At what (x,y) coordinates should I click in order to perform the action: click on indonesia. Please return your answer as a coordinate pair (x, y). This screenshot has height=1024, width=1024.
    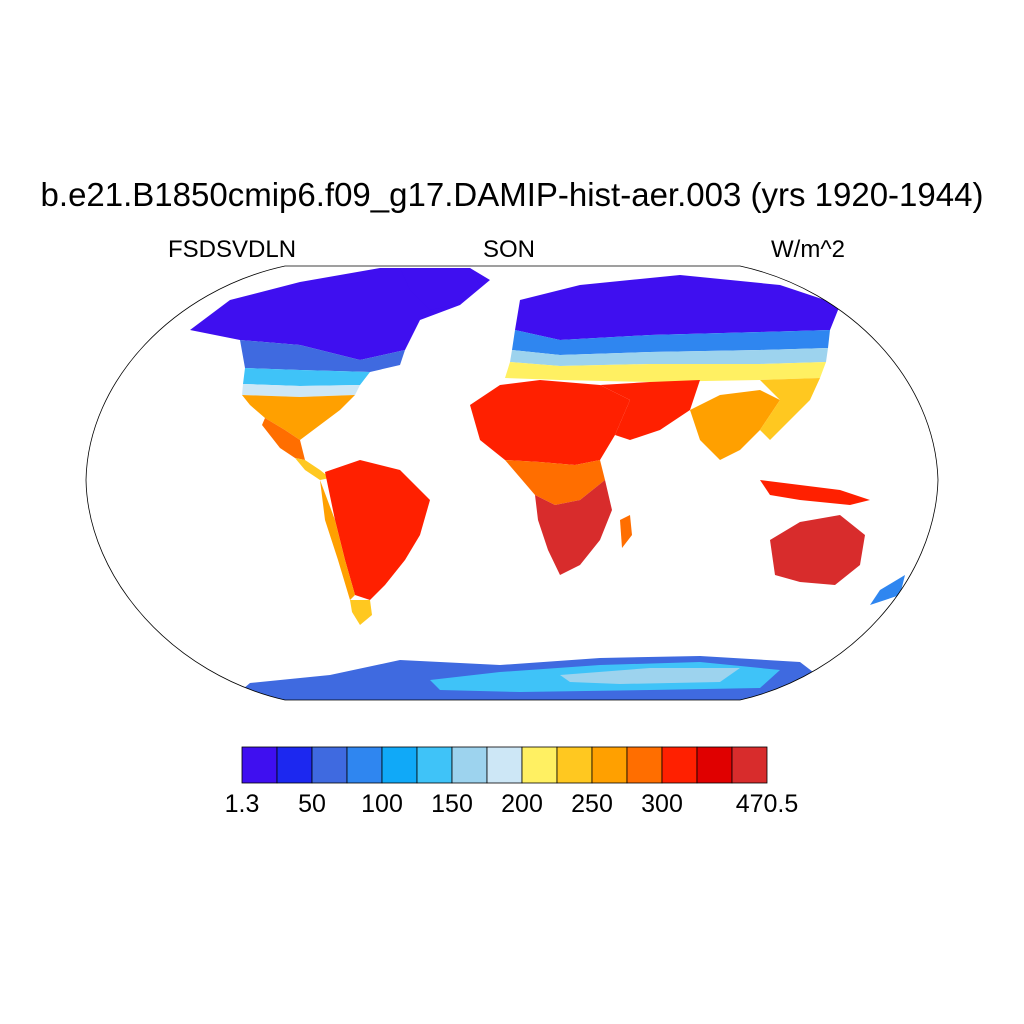
    Looking at the image, I should click on (815, 492).